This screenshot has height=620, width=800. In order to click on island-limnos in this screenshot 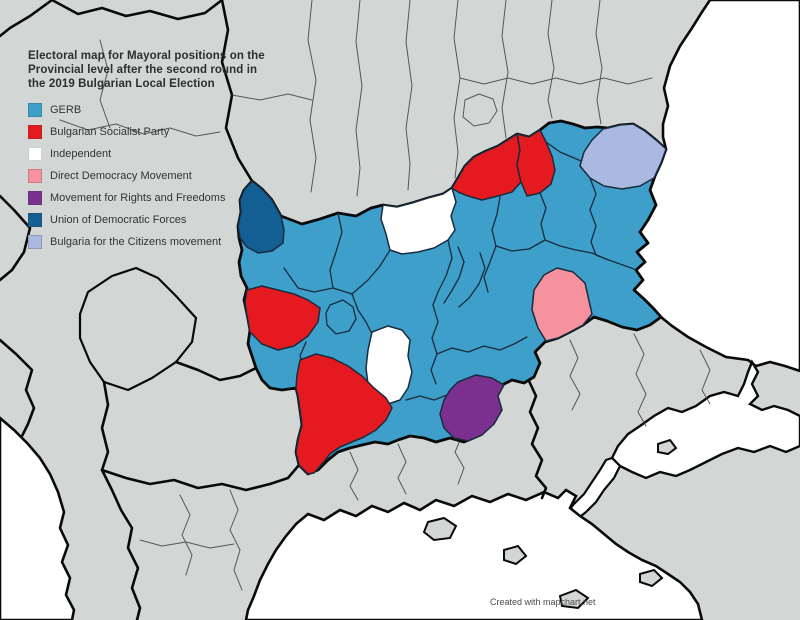, I will do `click(574, 599)`.